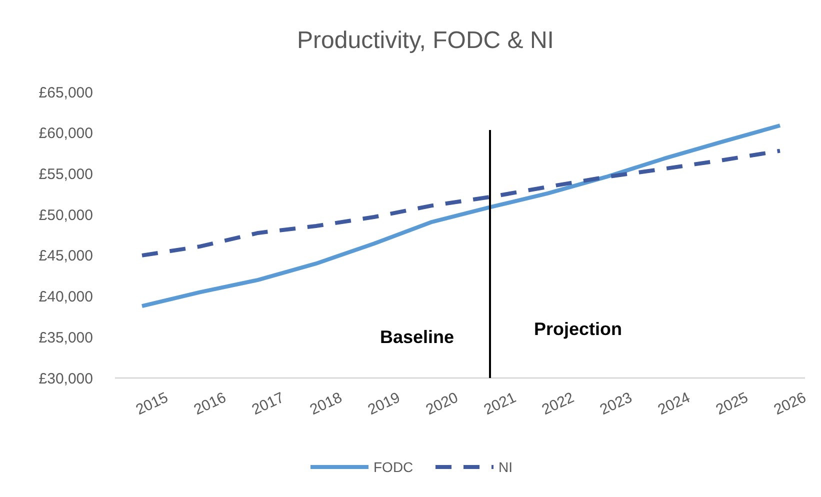 The width and height of the screenshot is (821, 497). Describe the element at coordinates (500, 404) in the screenshot. I see `x-tick-label: 2021` at that location.